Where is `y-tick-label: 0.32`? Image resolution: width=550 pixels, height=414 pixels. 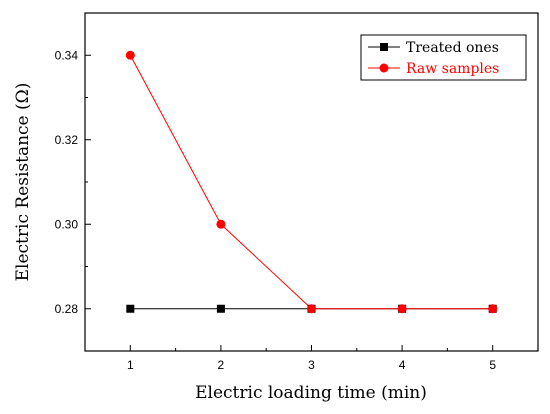
y-tick-label: 0.32 is located at coordinates (67, 140).